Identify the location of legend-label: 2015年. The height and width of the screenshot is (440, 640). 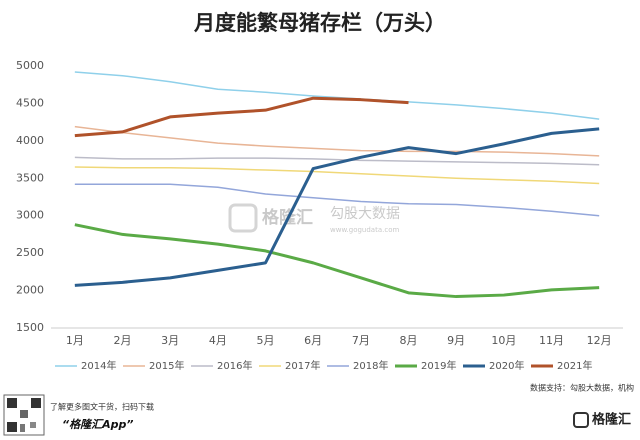
(166, 365).